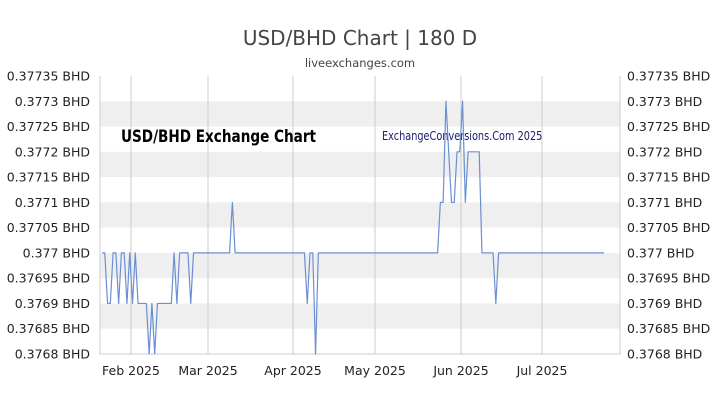 The image size is (720, 405). What do you see at coordinates (292, 370) in the screenshot?
I see `x-tick-label: Apr 2025` at bounding box center [292, 370].